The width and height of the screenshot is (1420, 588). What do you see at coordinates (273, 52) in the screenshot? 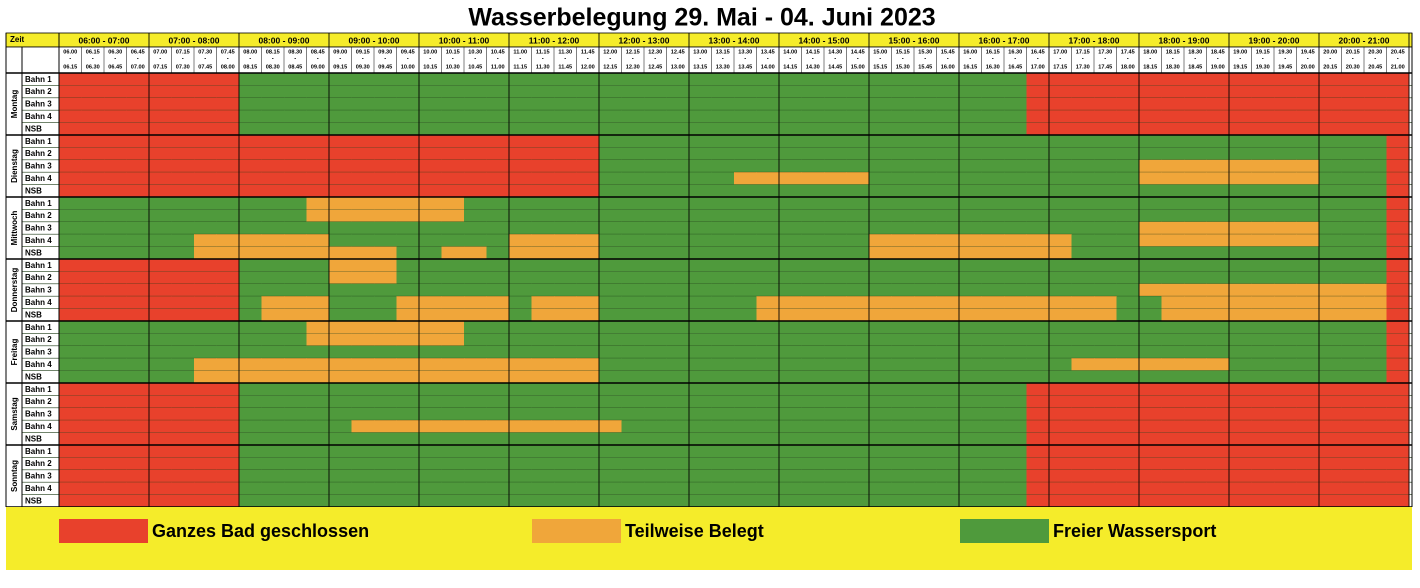
I see `slot-from: 08.15` at bounding box center [273, 52].